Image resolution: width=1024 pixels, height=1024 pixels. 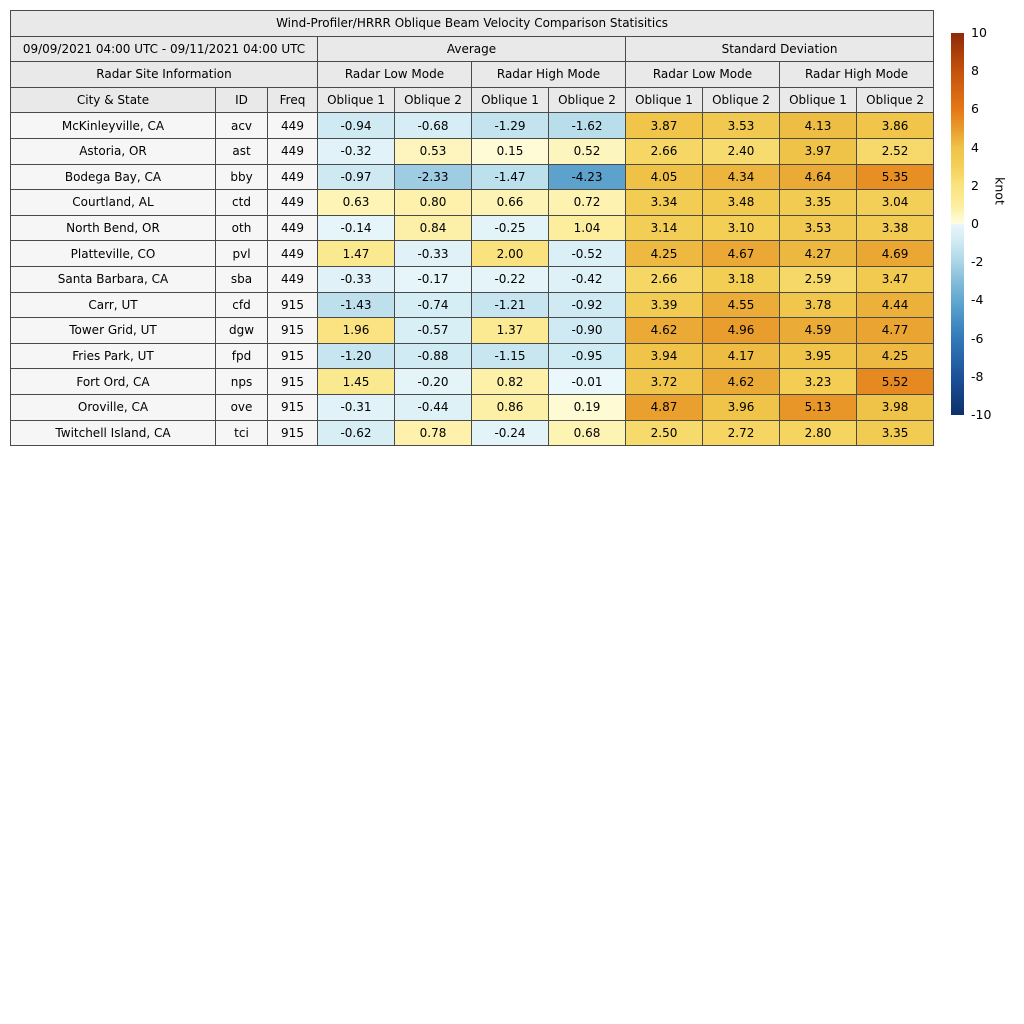 I want to click on site-id-cell: acv, so click(x=241, y=125).